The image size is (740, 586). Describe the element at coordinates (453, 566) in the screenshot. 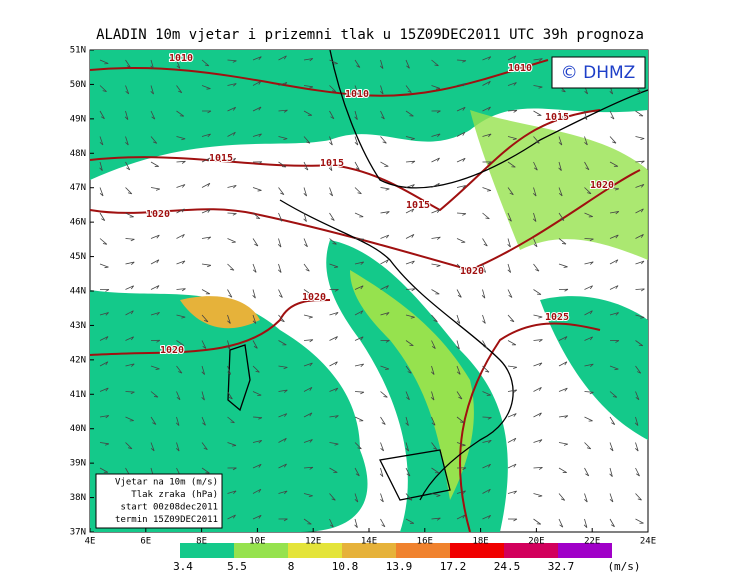

I see `colorbar-value: 17.2` at that location.